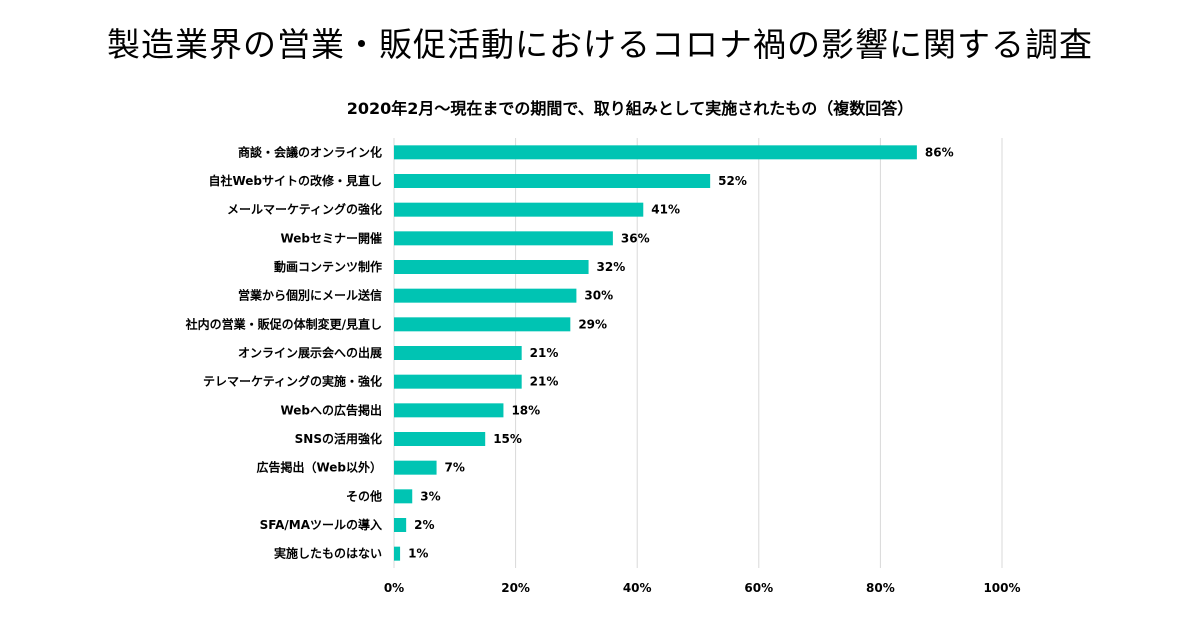  Describe the element at coordinates (319, 467) in the screenshot. I see `category-label: 広告掲出（Web以外）` at that location.